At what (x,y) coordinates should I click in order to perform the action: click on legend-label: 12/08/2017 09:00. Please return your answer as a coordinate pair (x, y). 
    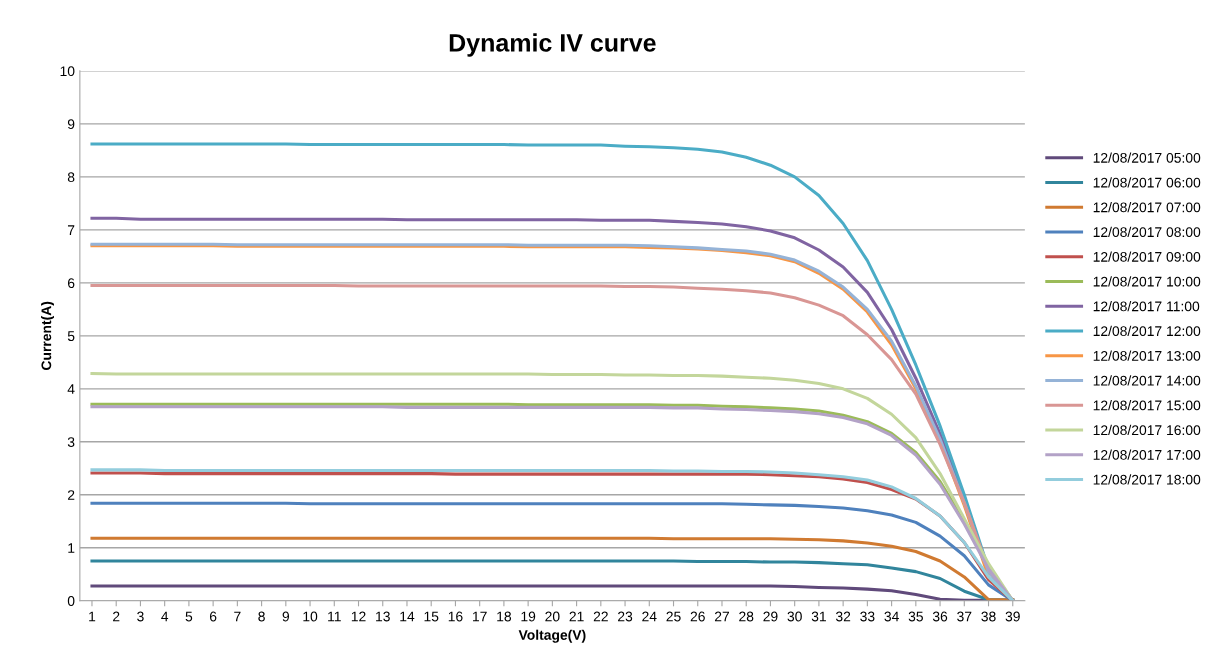
    Looking at the image, I should click on (1147, 256).